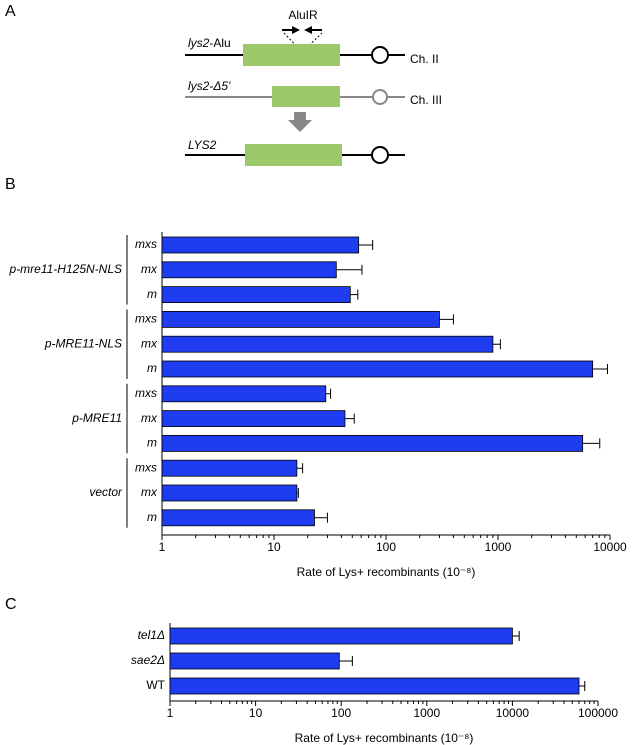  What do you see at coordinates (155, 685) in the screenshot?
I see `y-tick-label: WT` at bounding box center [155, 685].